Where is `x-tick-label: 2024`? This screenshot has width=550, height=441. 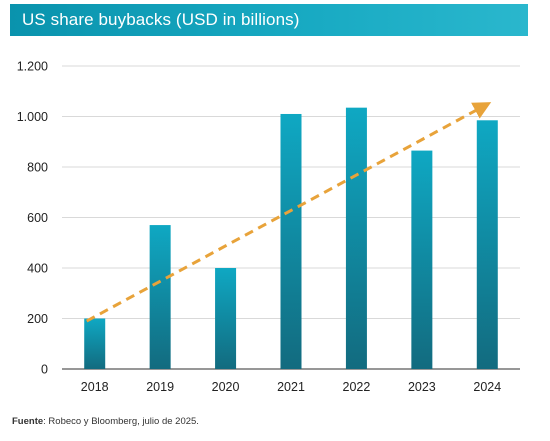
x-tick-label: 2024 is located at coordinates (487, 387).